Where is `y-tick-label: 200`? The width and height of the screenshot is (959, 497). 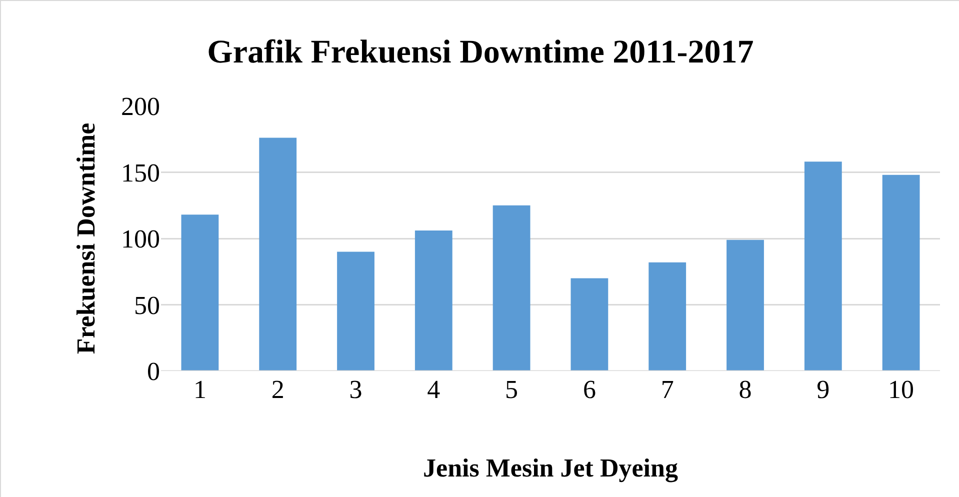
y-tick-label: 200 is located at coordinates (140, 107).